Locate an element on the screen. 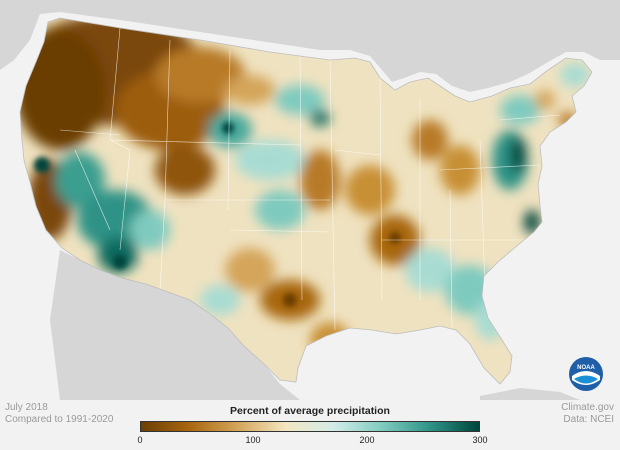 This screenshot has height=450, width=620. baja-peninsula is located at coordinates (91, 314).